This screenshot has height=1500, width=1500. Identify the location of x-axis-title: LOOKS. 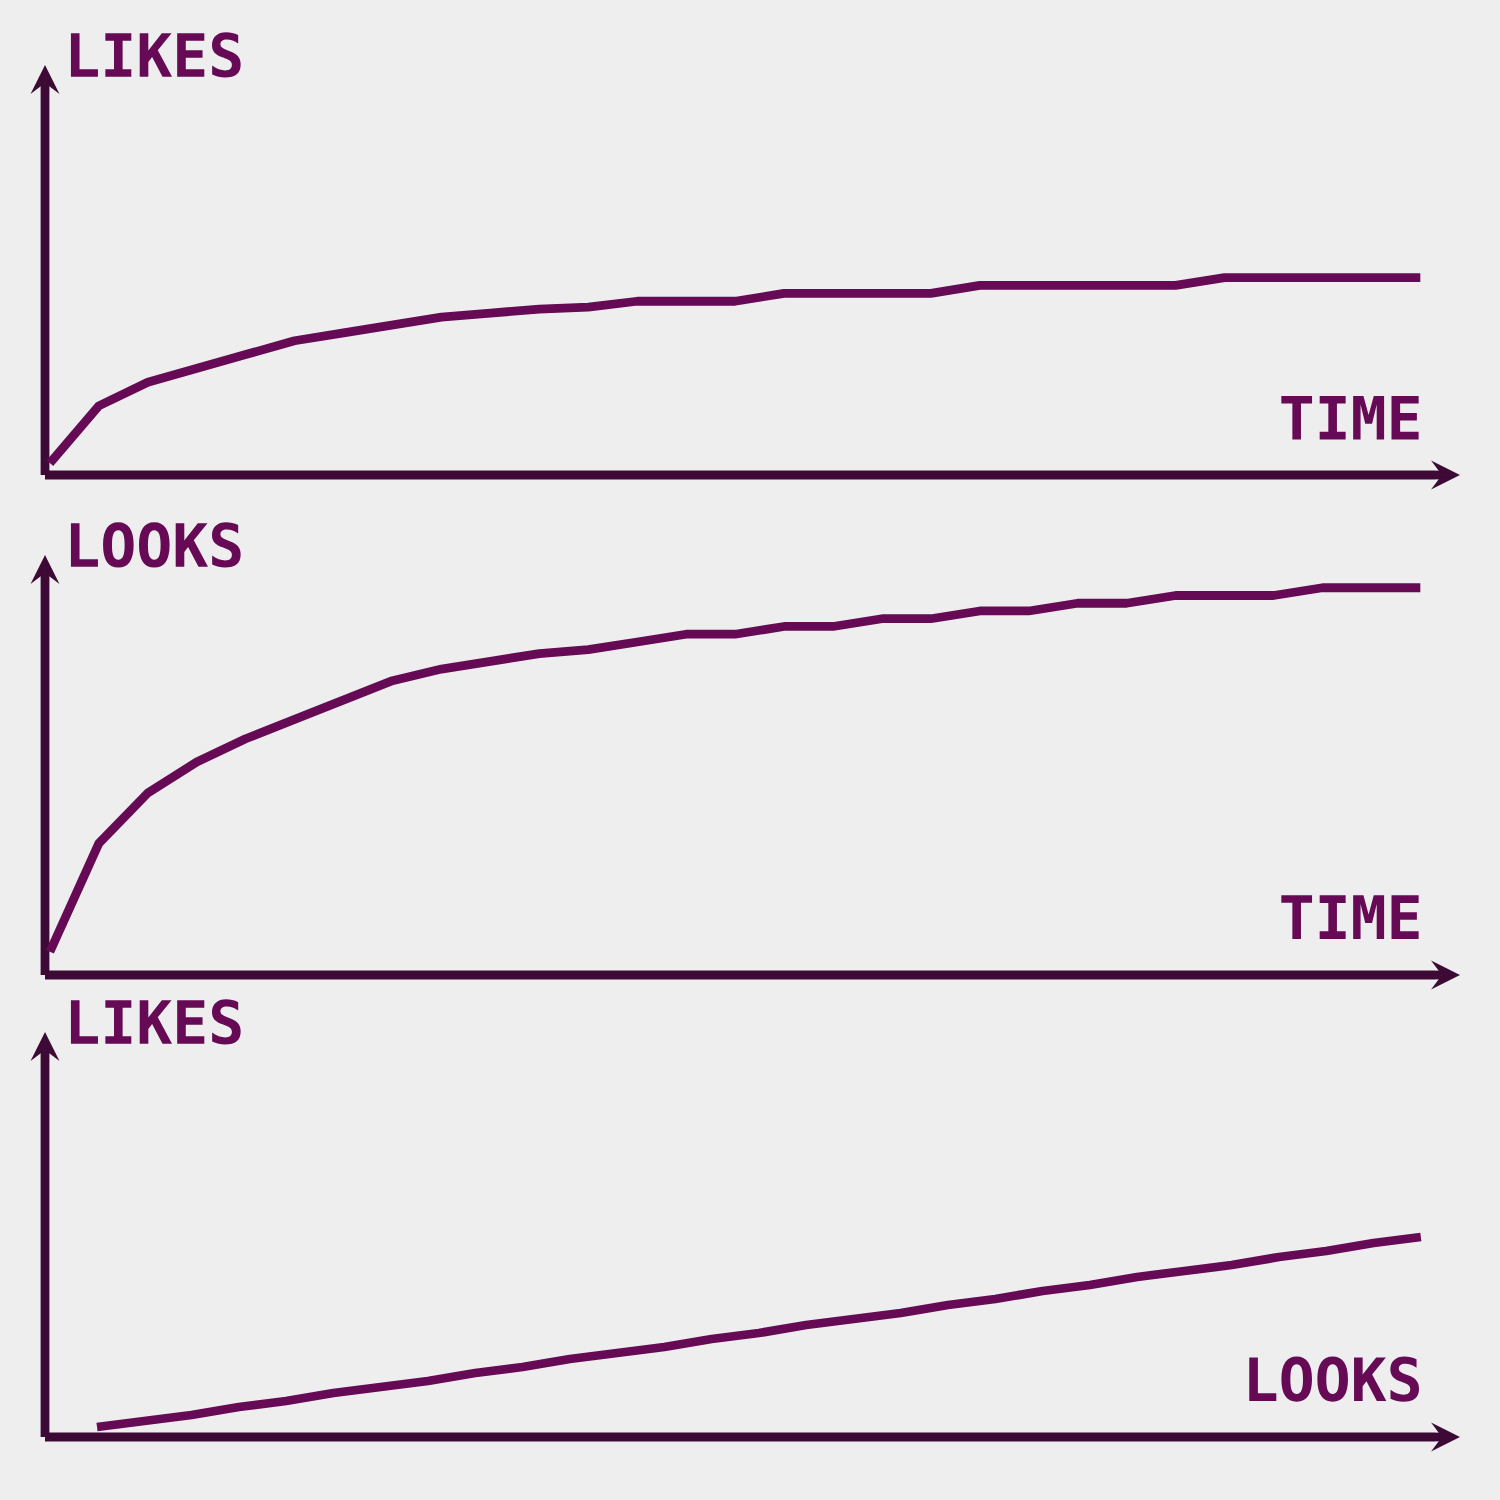
(1334, 1379).